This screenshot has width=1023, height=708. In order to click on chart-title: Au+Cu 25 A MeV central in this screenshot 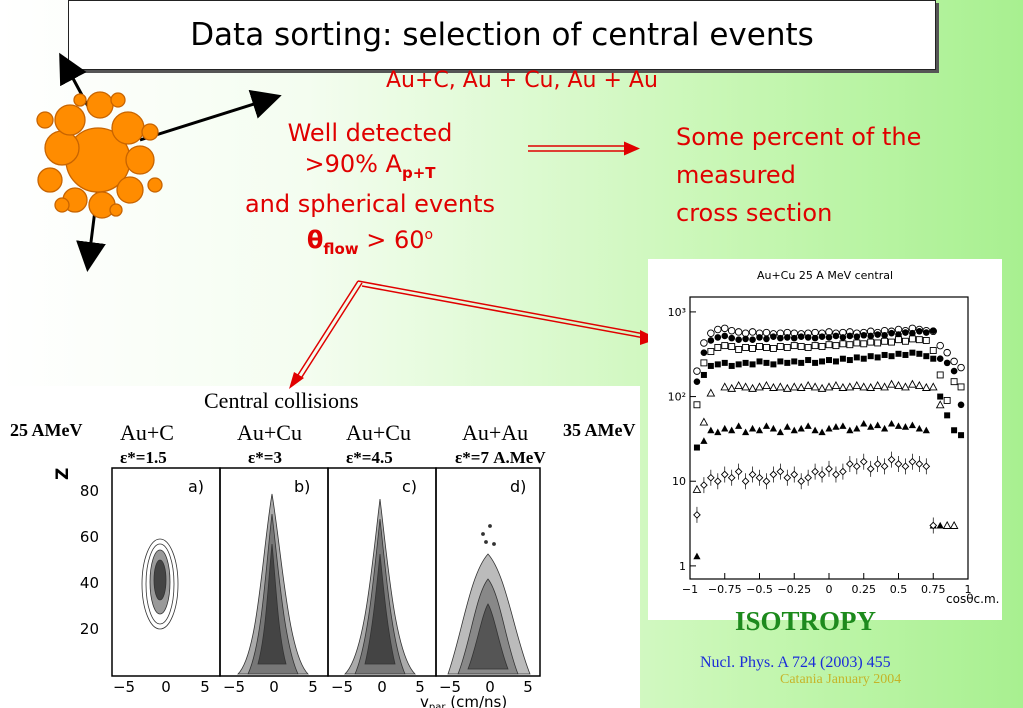, I will do `click(825, 275)`.